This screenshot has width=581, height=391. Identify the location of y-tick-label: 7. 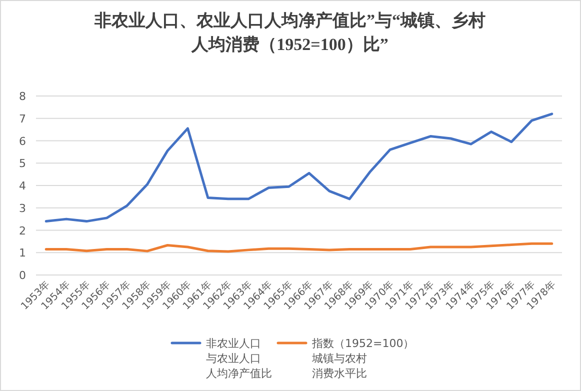
(22, 119).